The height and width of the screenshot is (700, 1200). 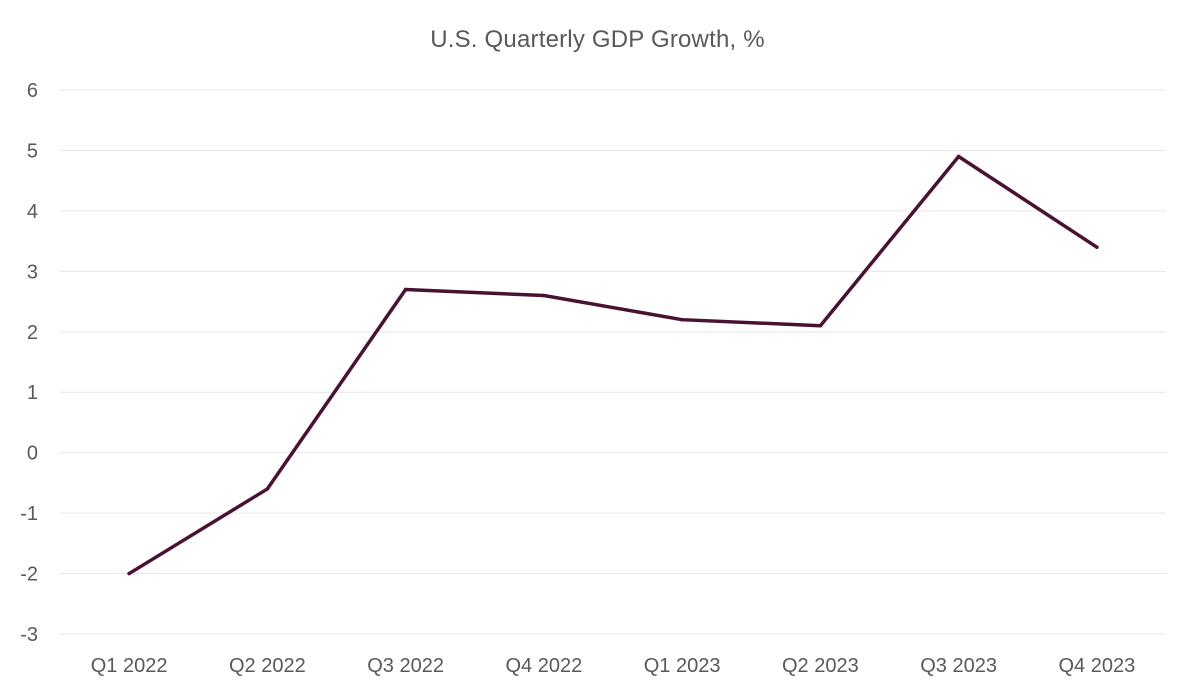 I want to click on y-tick-label: 5, so click(x=32, y=151).